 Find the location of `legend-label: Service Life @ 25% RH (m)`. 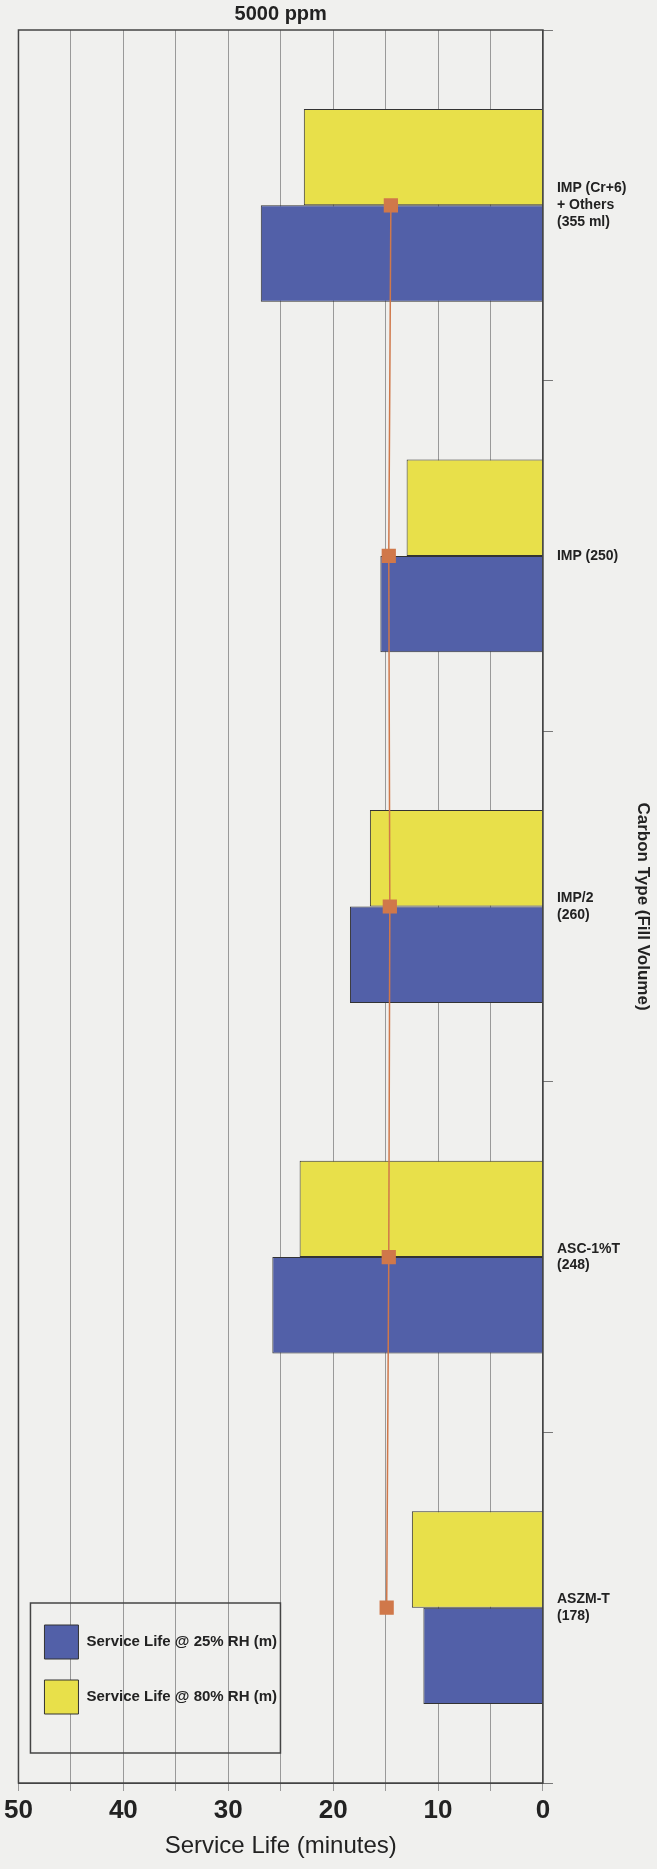

legend-label: Service Life @ 25% RH (m) is located at coordinates (181, 1641).